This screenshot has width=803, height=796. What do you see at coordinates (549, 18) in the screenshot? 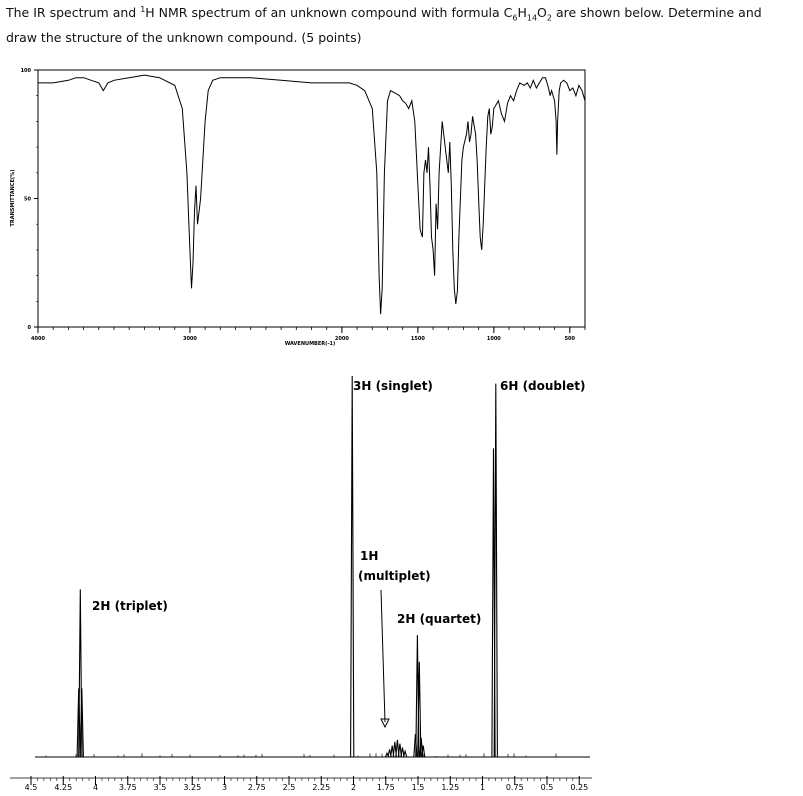
I see `subscript: 2` at bounding box center [549, 18].